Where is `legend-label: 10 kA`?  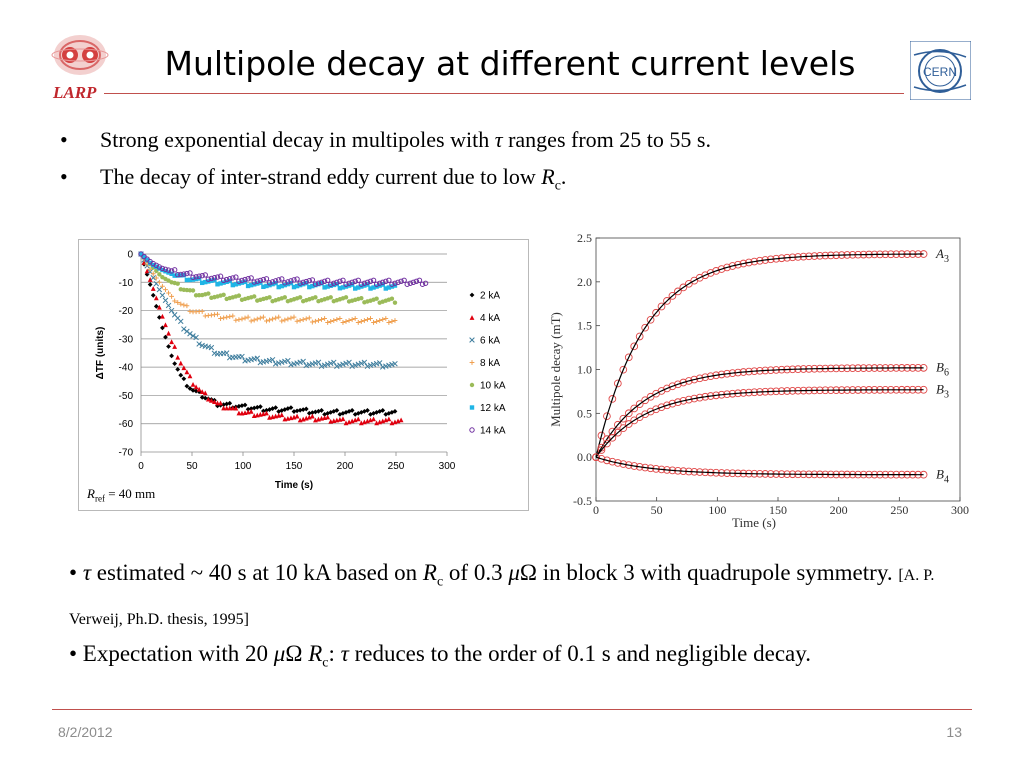 legend-label: 10 kA is located at coordinates (493, 386).